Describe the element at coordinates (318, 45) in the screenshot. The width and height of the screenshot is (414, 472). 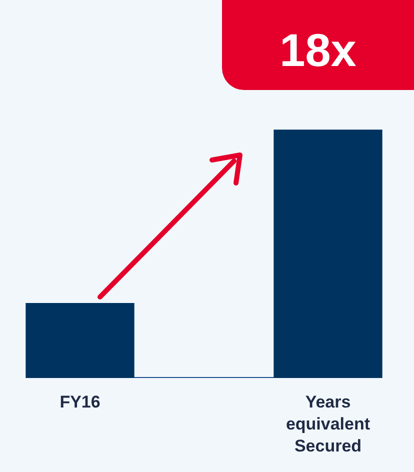
I see `text: 18x` at that location.